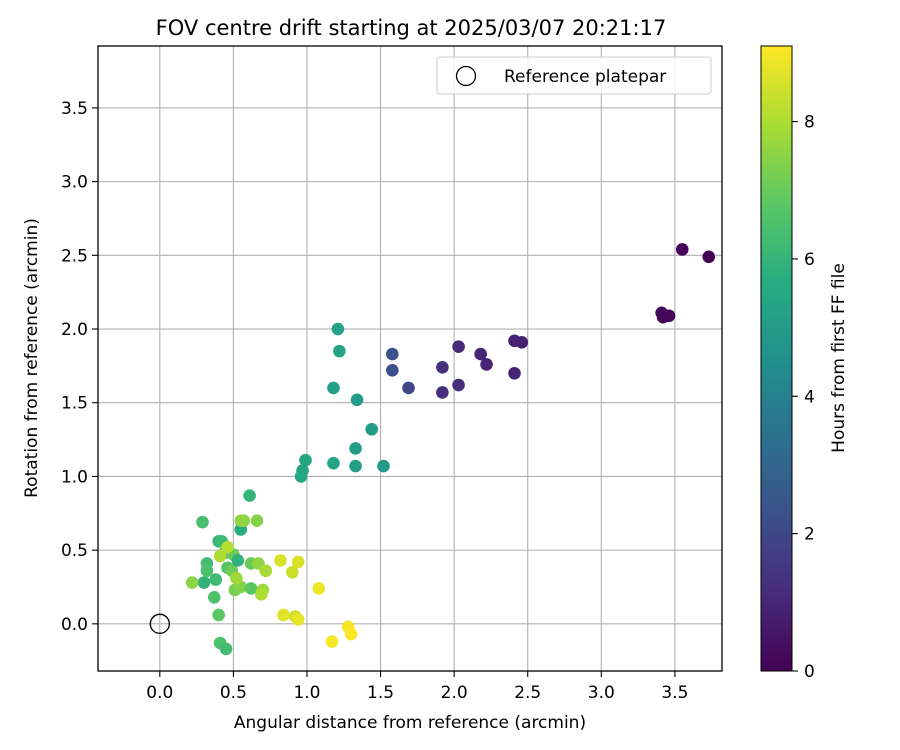  I want to click on legend-frame, so click(574, 75).